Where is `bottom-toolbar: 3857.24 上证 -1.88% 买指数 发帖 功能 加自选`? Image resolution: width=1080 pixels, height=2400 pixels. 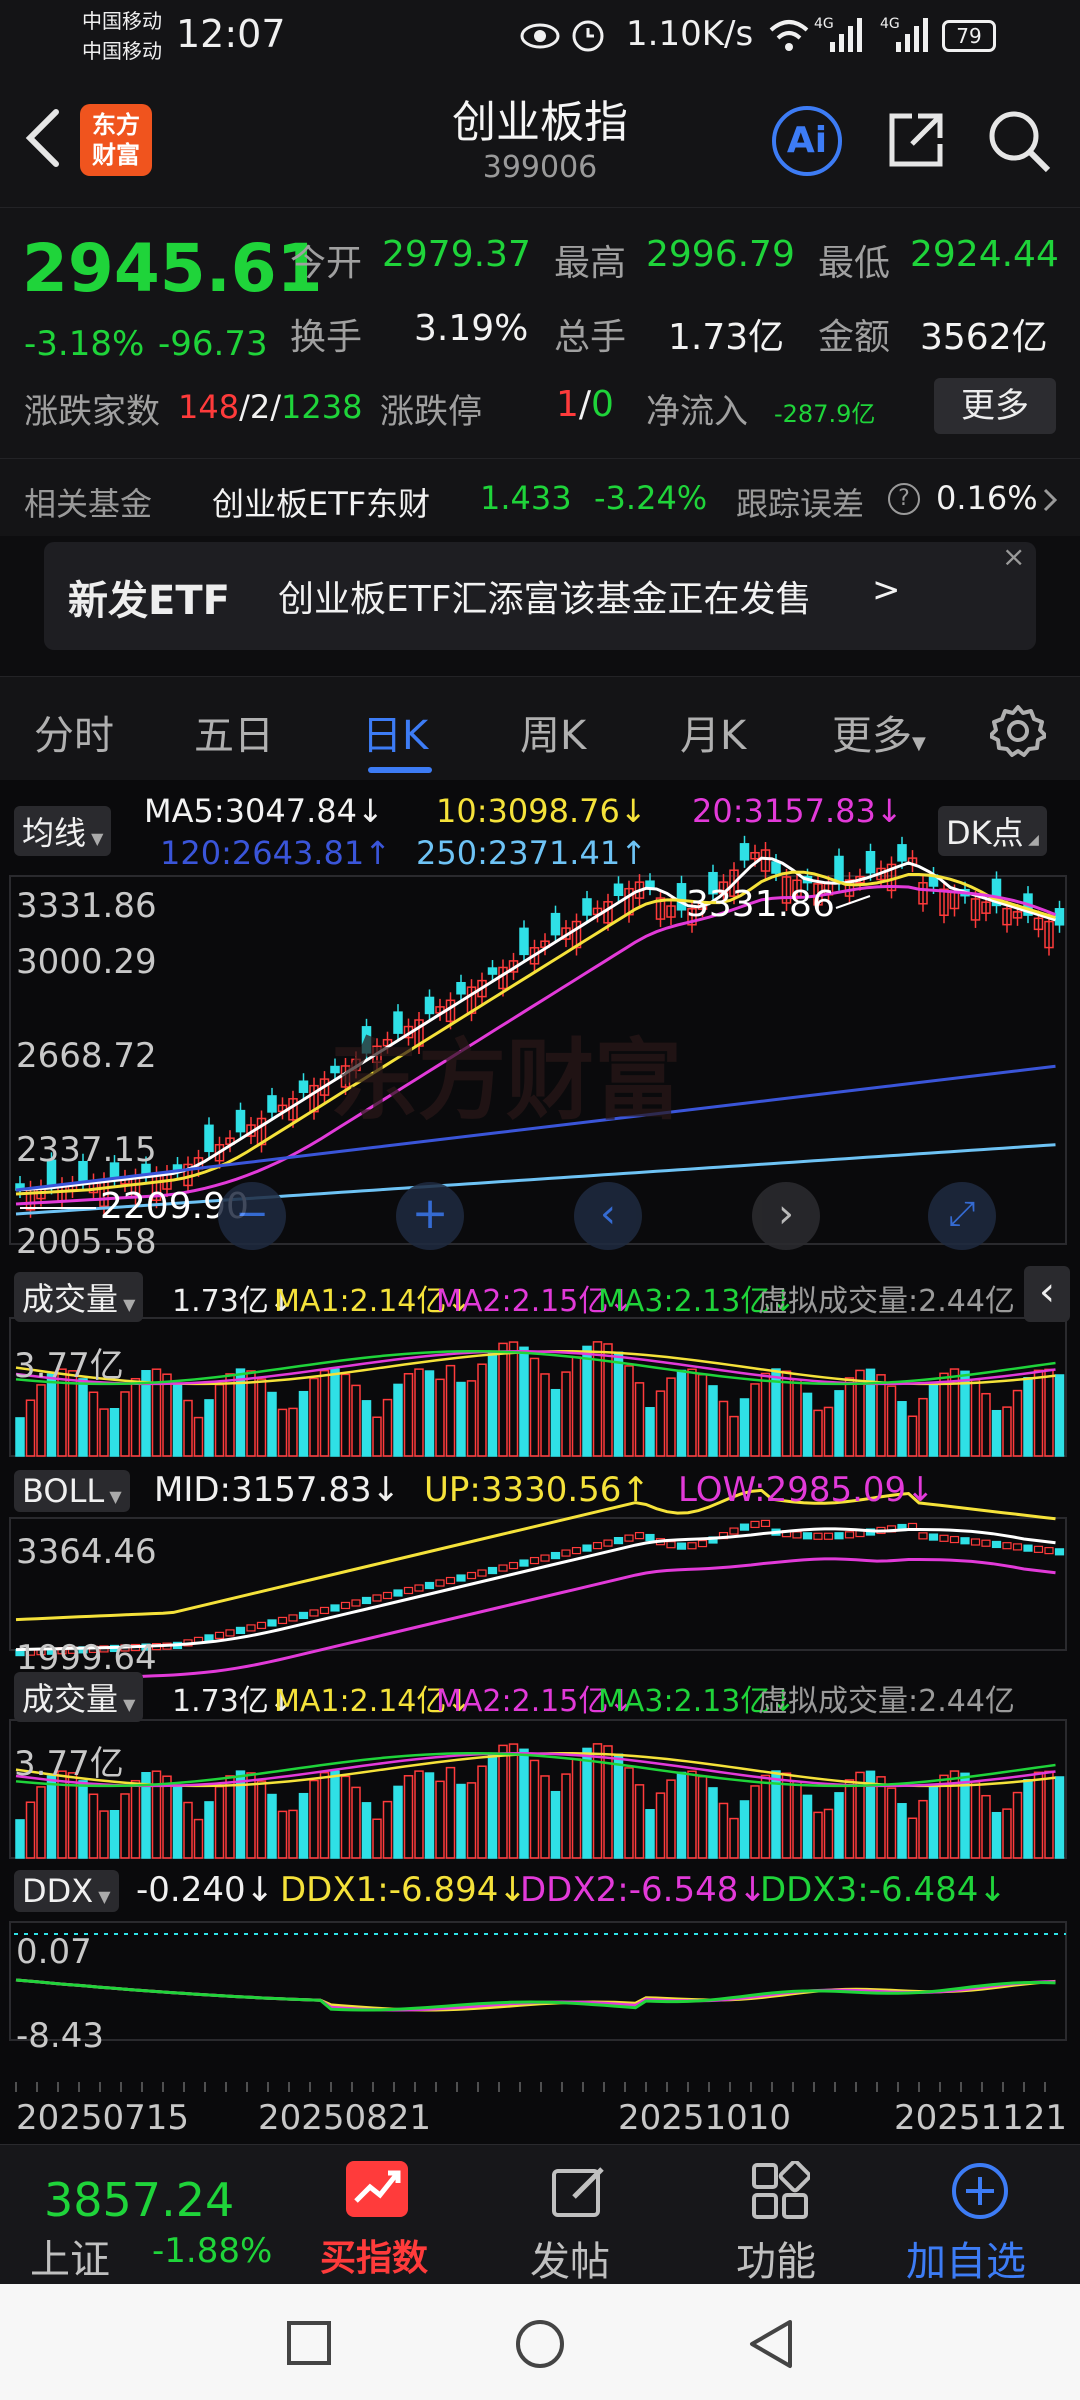
bottom-toolbar: 3857.24 上证 -1.88% 买指数 发帖 功能 加自选 is located at coordinates (540, 2214).